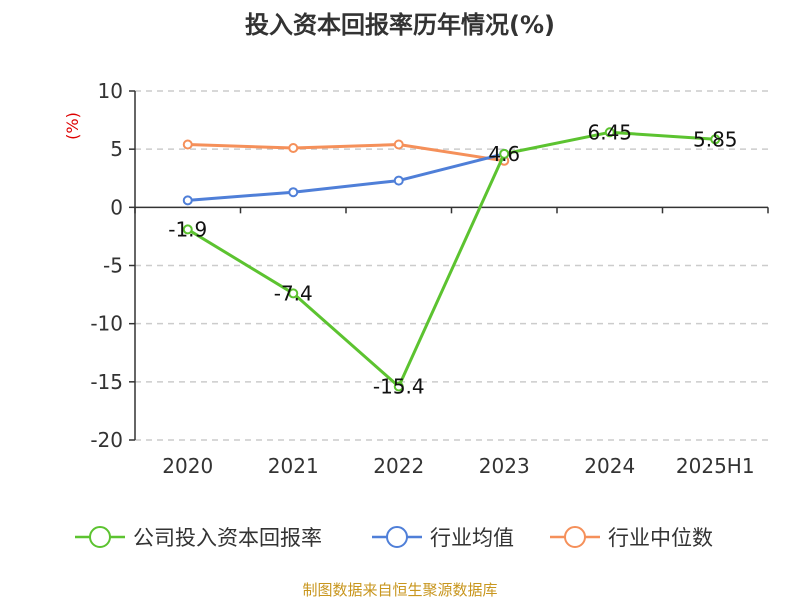  I want to click on source-note: 制图数据来自恒生聚源数据库, so click(399, 590).